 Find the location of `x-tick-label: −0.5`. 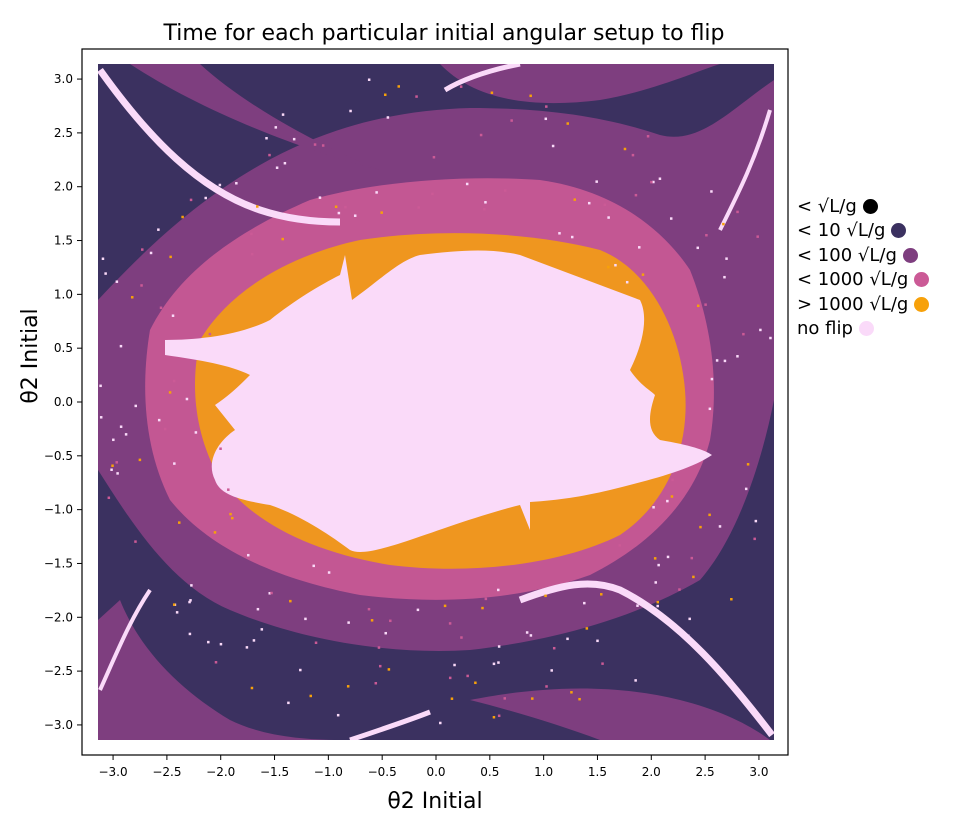

x-tick-label: −0.5 is located at coordinates (382, 772).